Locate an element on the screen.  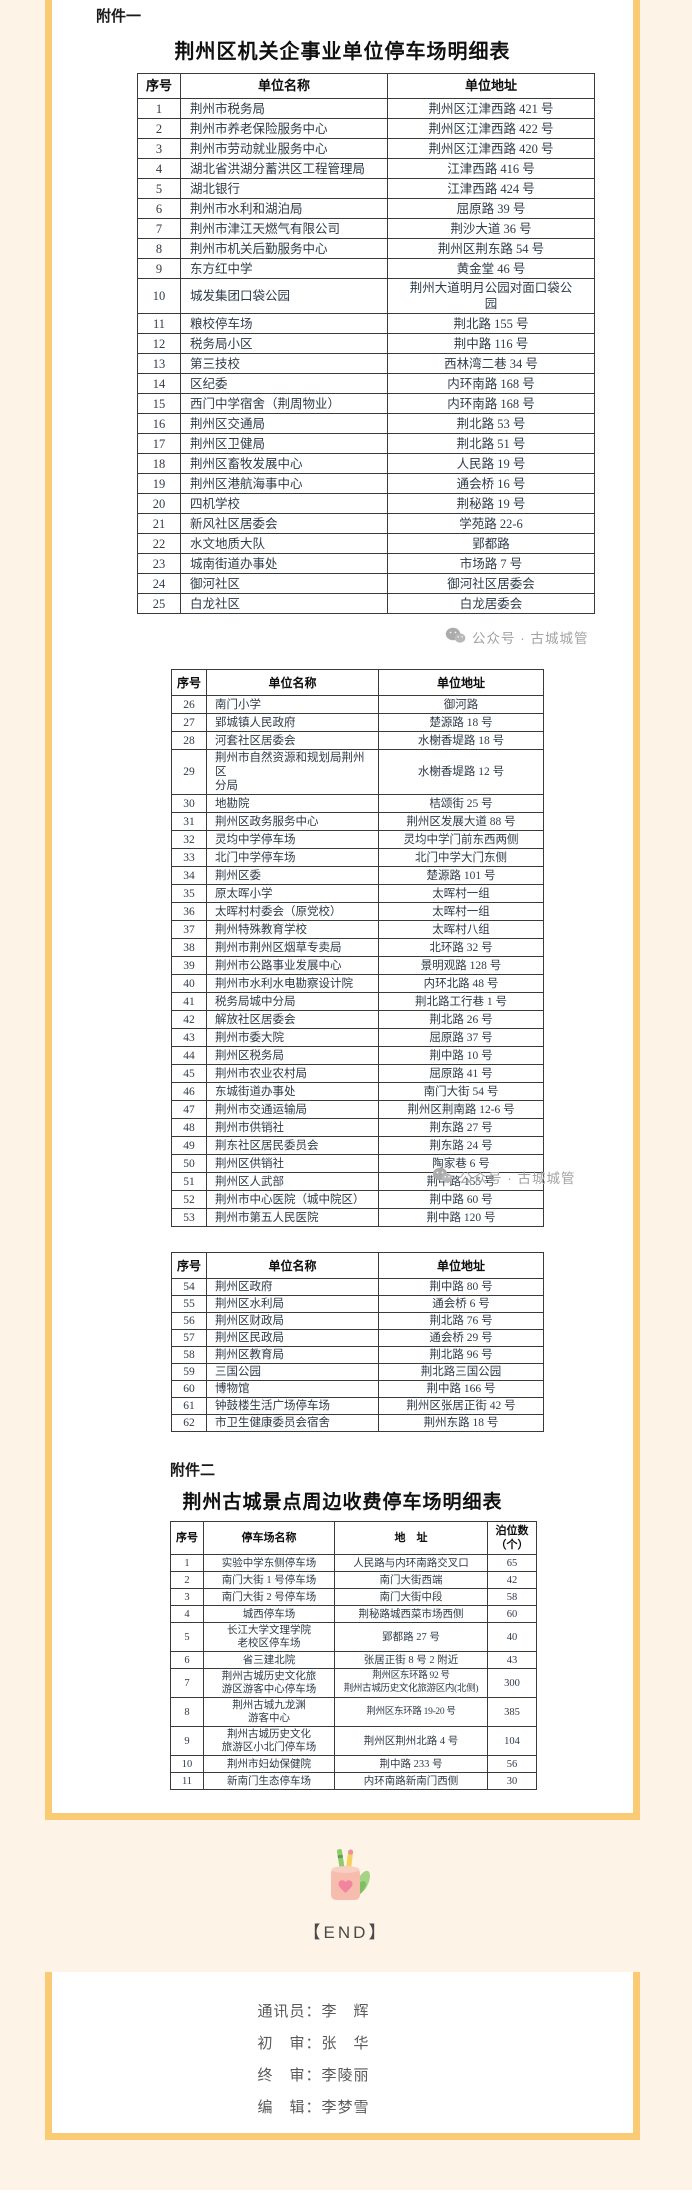
table-cell: 北环路 32 号 is located at coordinates (461, 947).